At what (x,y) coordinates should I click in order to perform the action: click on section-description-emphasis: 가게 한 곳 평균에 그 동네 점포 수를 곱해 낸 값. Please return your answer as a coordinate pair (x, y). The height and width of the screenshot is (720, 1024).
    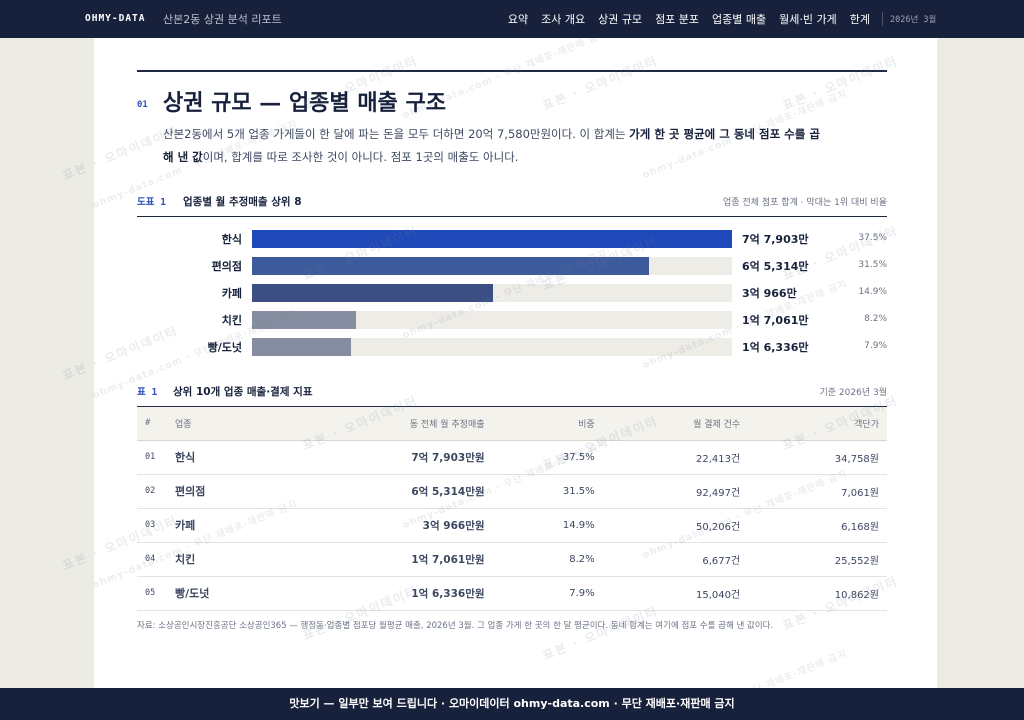
    Looking at the image, I should click on (491, 145).